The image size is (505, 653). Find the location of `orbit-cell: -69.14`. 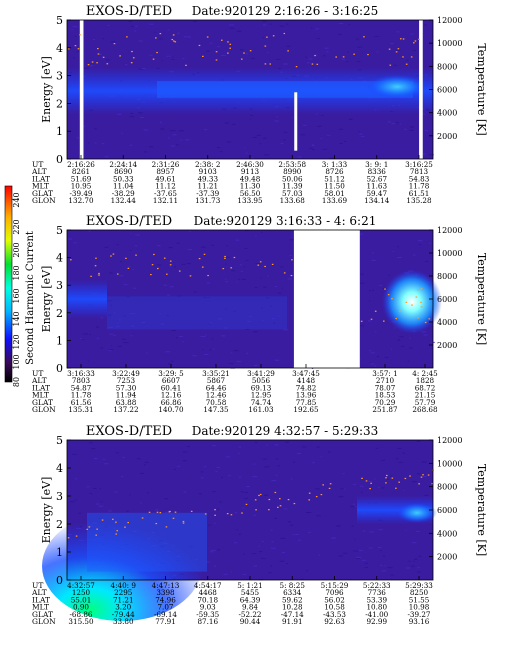

orbit-cell: -69.14 is located at coordinates (165, 614).